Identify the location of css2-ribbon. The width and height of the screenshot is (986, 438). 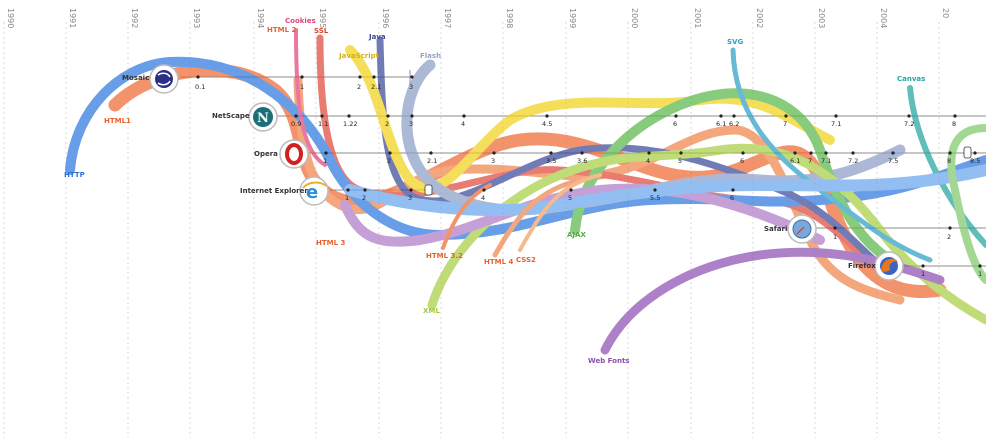
(560, 212).